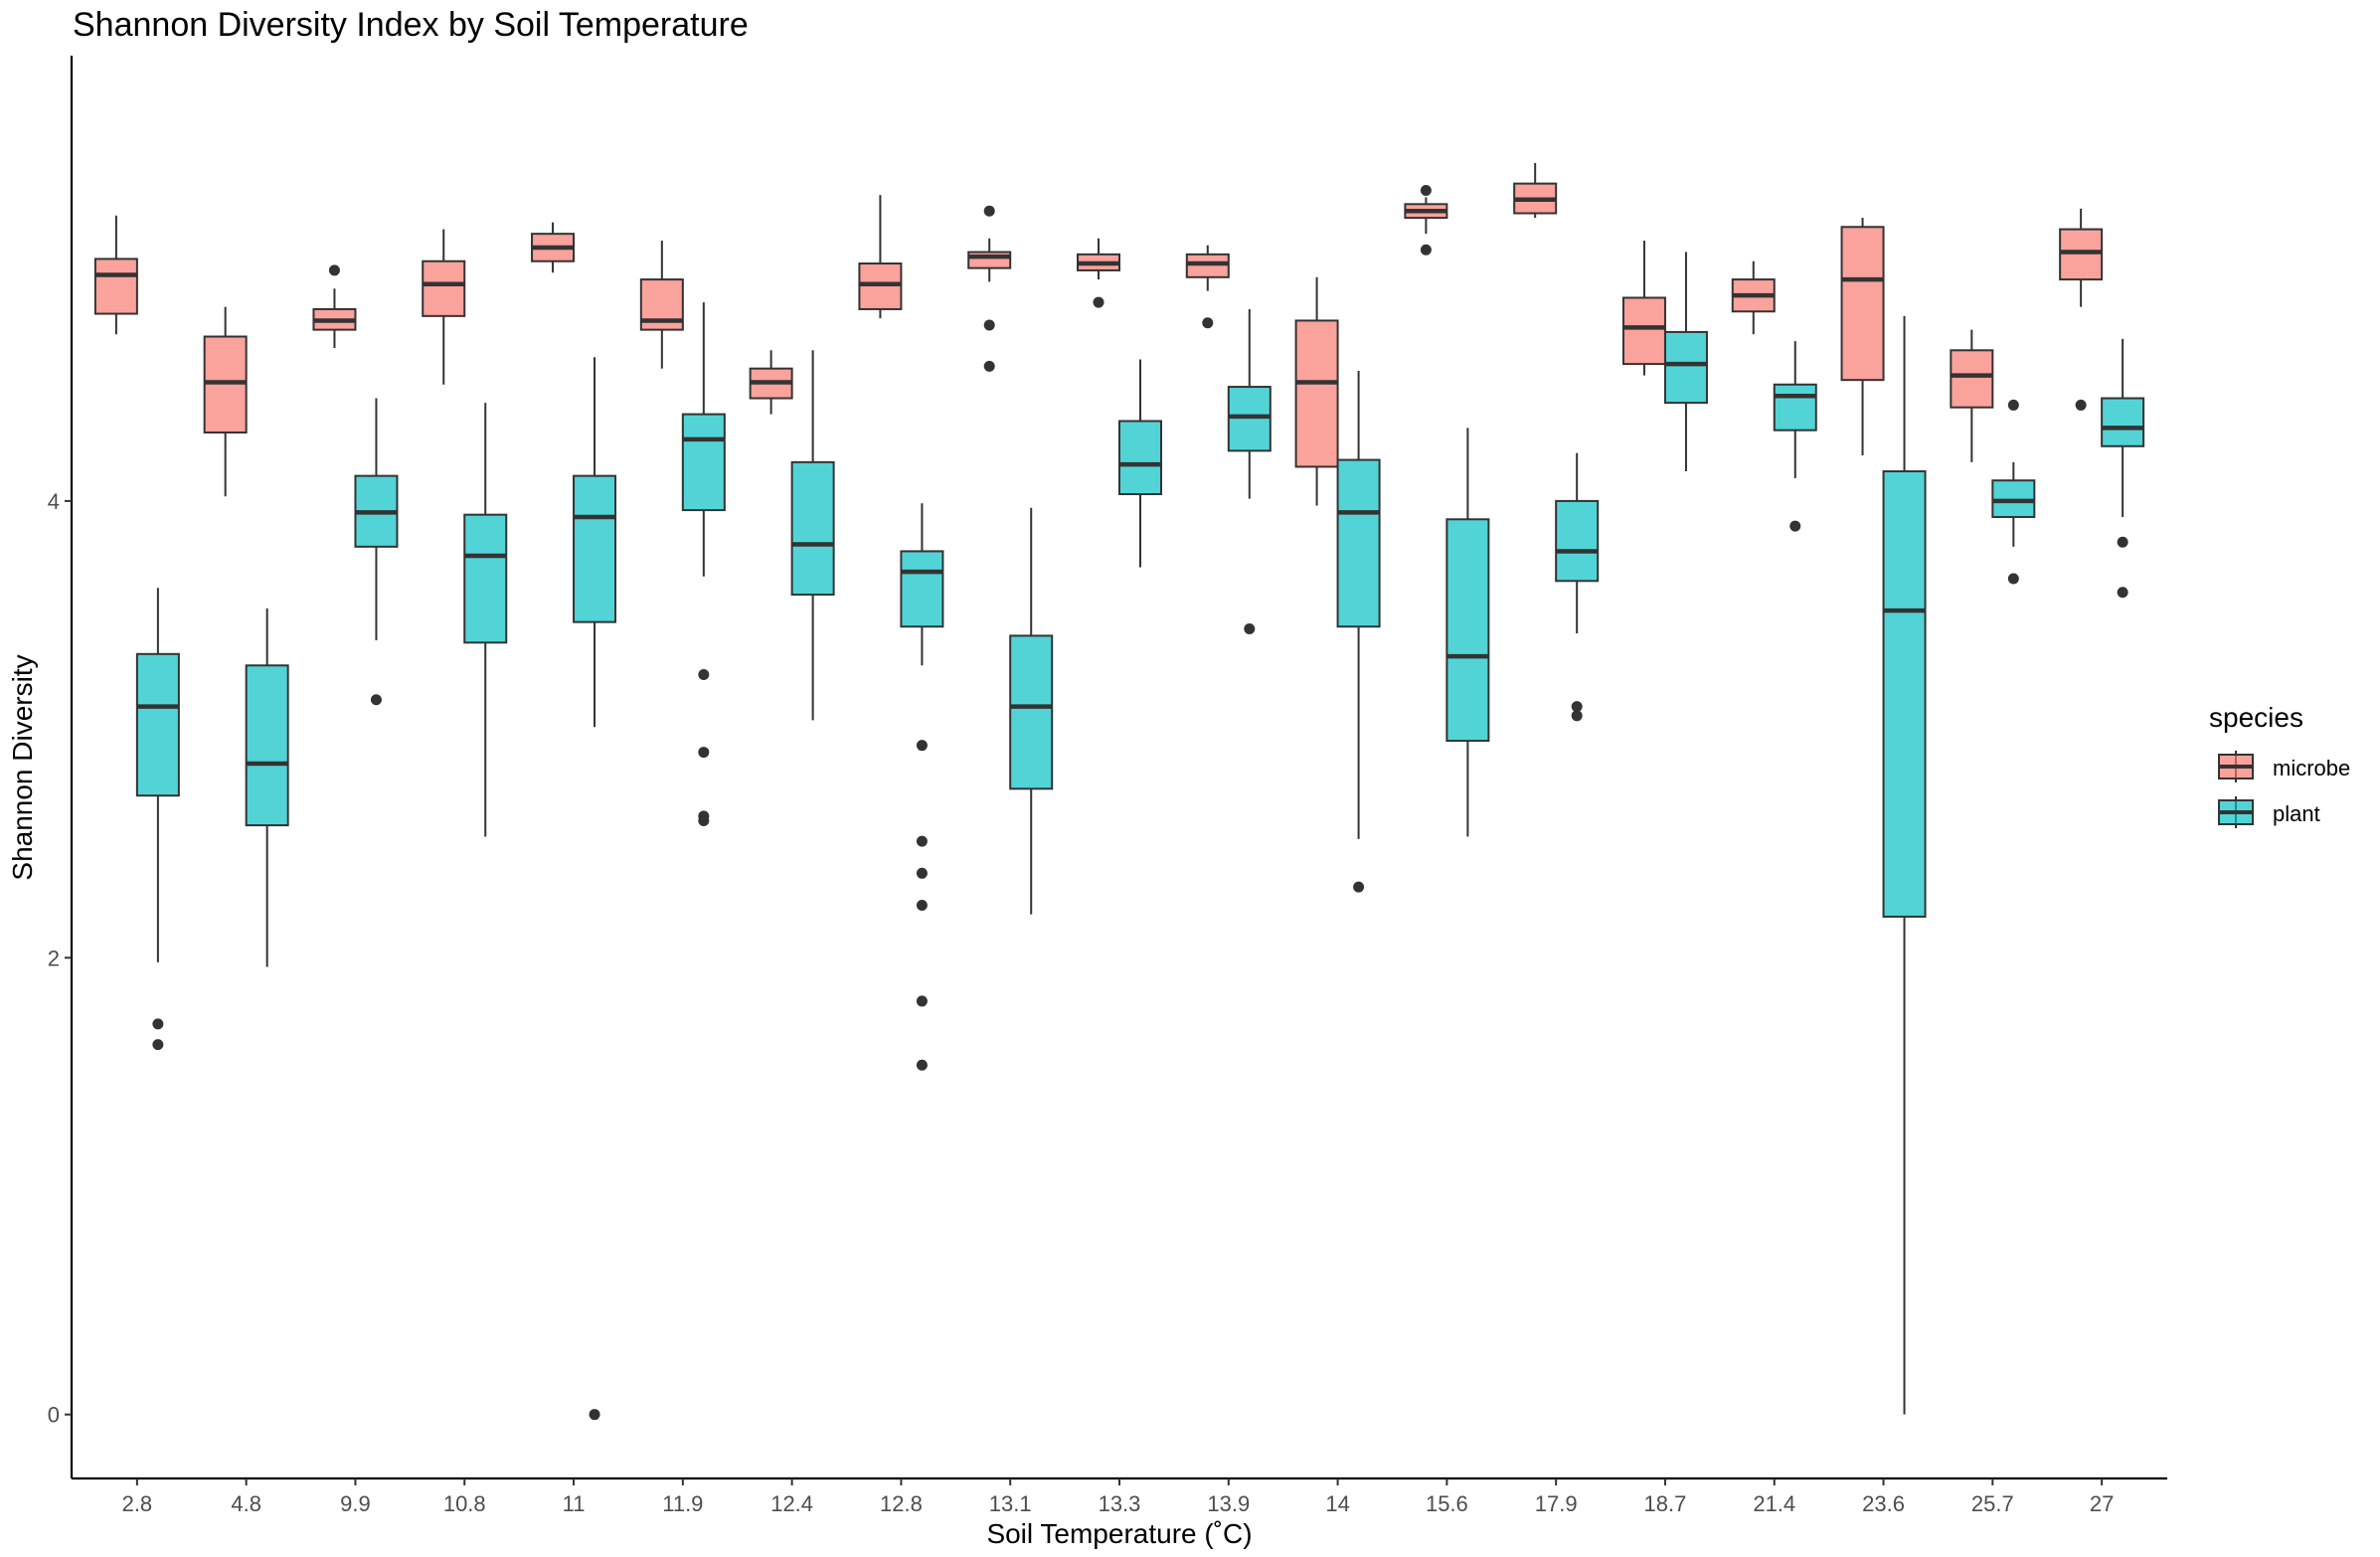 This screenshot has height=1557, width=2380. What do you see at coordinates (1426, 220) in the screenshot?
I see `box-microbe-15.6` at bounding box center [1426, 220].